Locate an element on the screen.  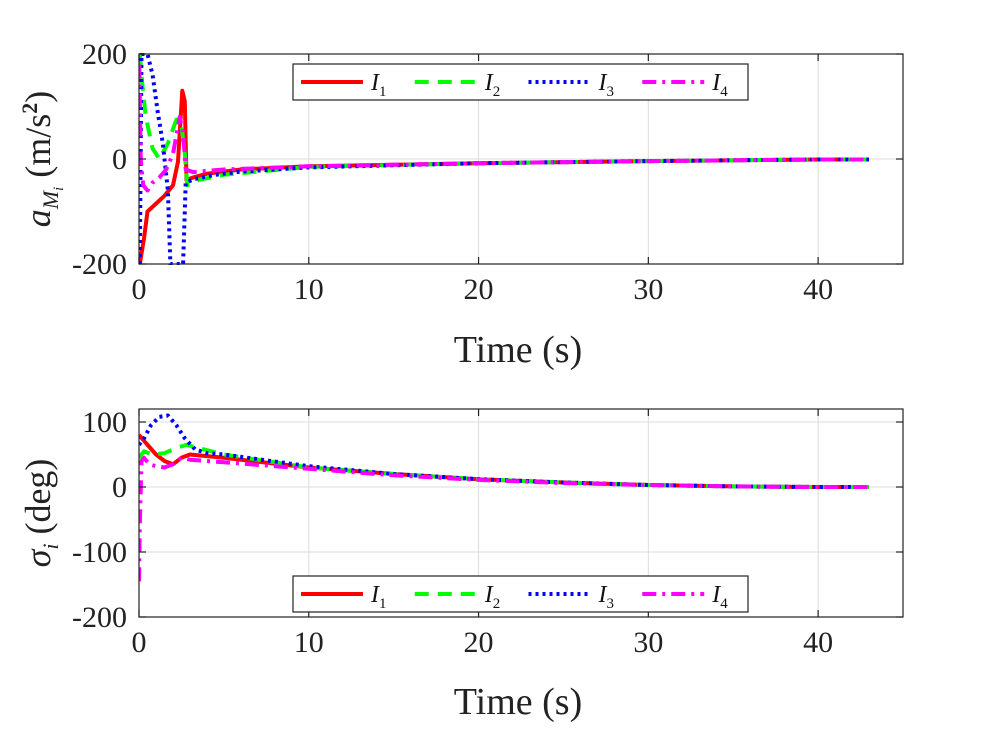
series-line-i2 is located at coordinates (504, 120).